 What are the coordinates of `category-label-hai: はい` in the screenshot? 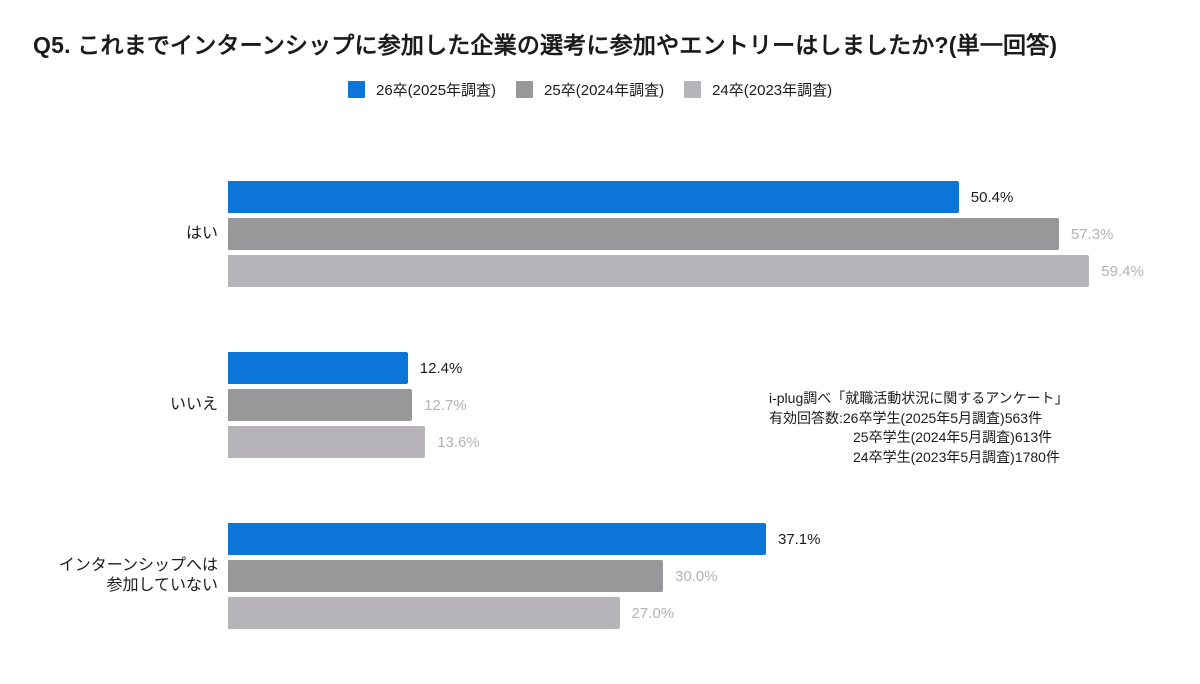 It's located at (109, 234).